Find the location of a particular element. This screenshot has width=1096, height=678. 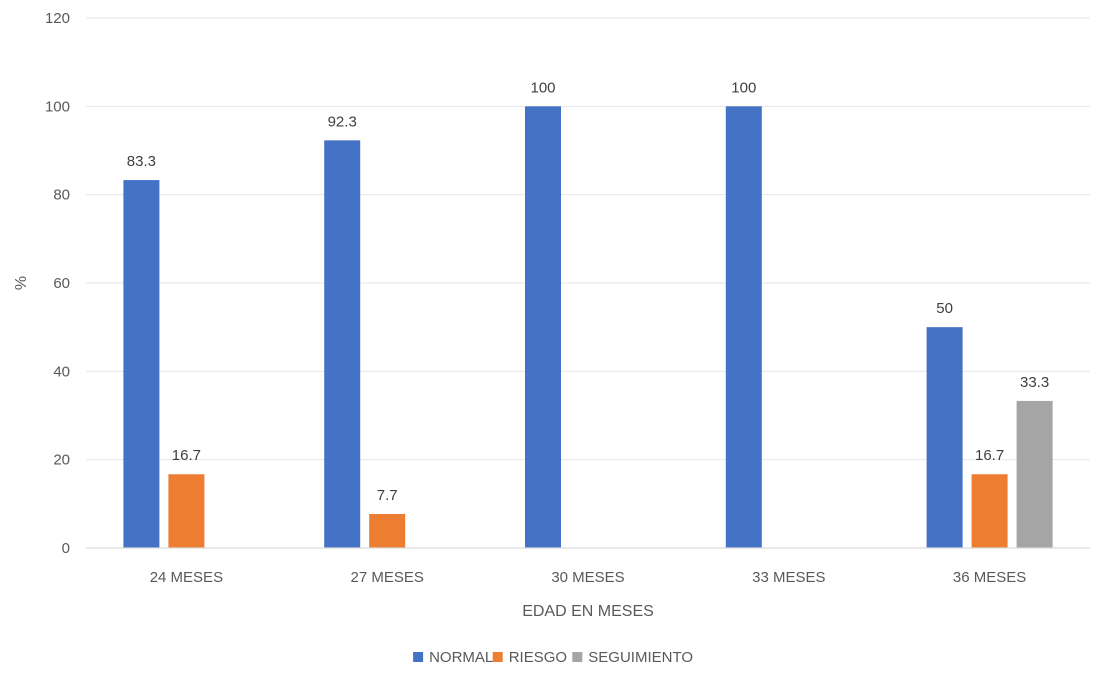

y-tick-label: 80 is located at coordinates (61, 195).